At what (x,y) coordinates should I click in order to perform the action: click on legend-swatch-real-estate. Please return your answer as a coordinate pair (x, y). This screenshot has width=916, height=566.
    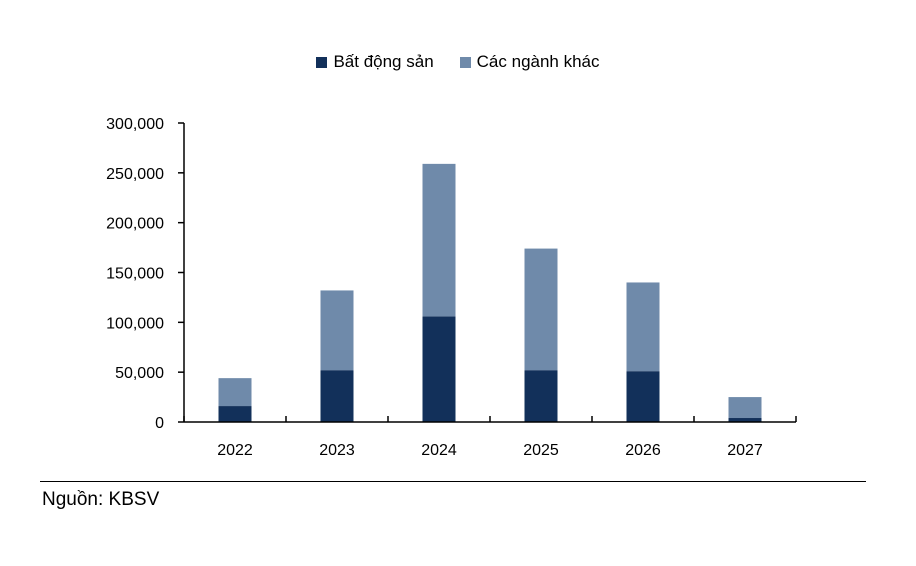
    Looking at the image, I should click on (322, 62).